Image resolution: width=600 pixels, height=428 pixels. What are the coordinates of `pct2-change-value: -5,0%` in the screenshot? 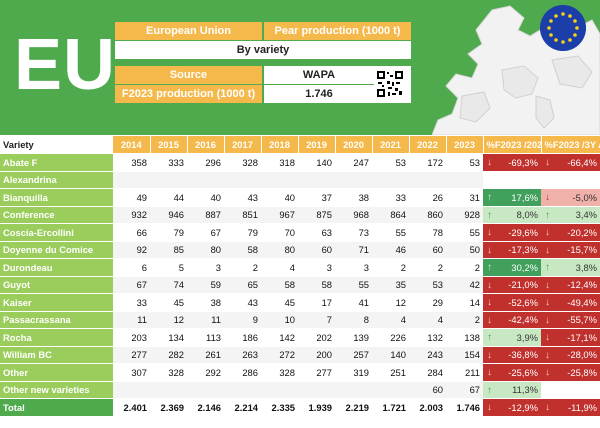 It's located at (585, 197).